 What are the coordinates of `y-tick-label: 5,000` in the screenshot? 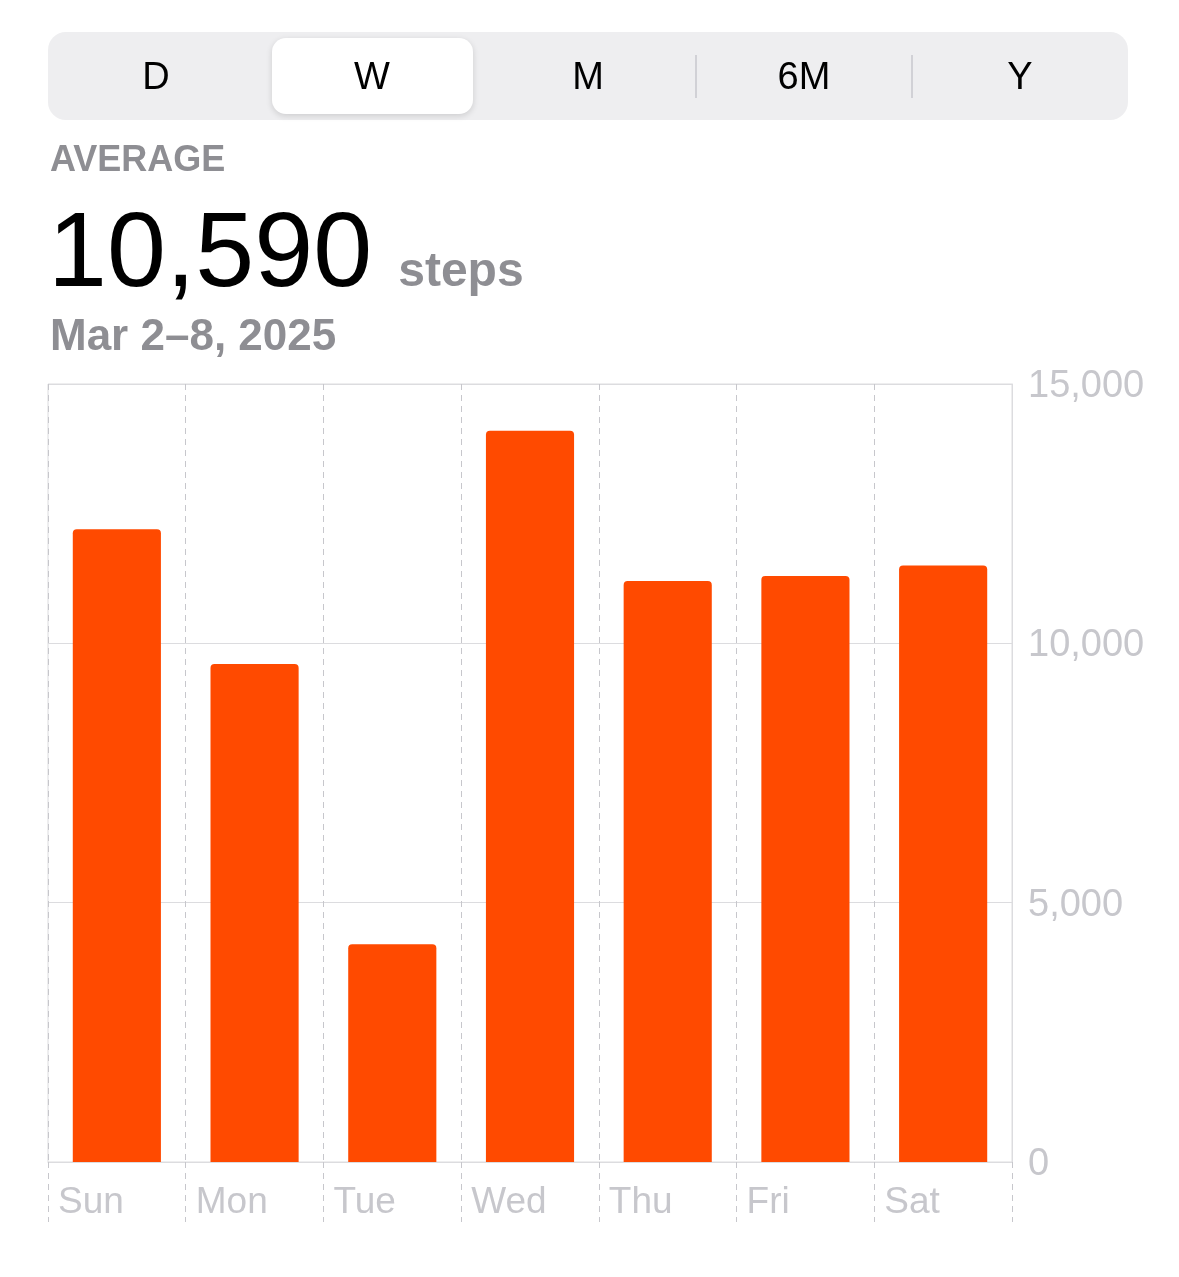 It's located at (1076, 902).